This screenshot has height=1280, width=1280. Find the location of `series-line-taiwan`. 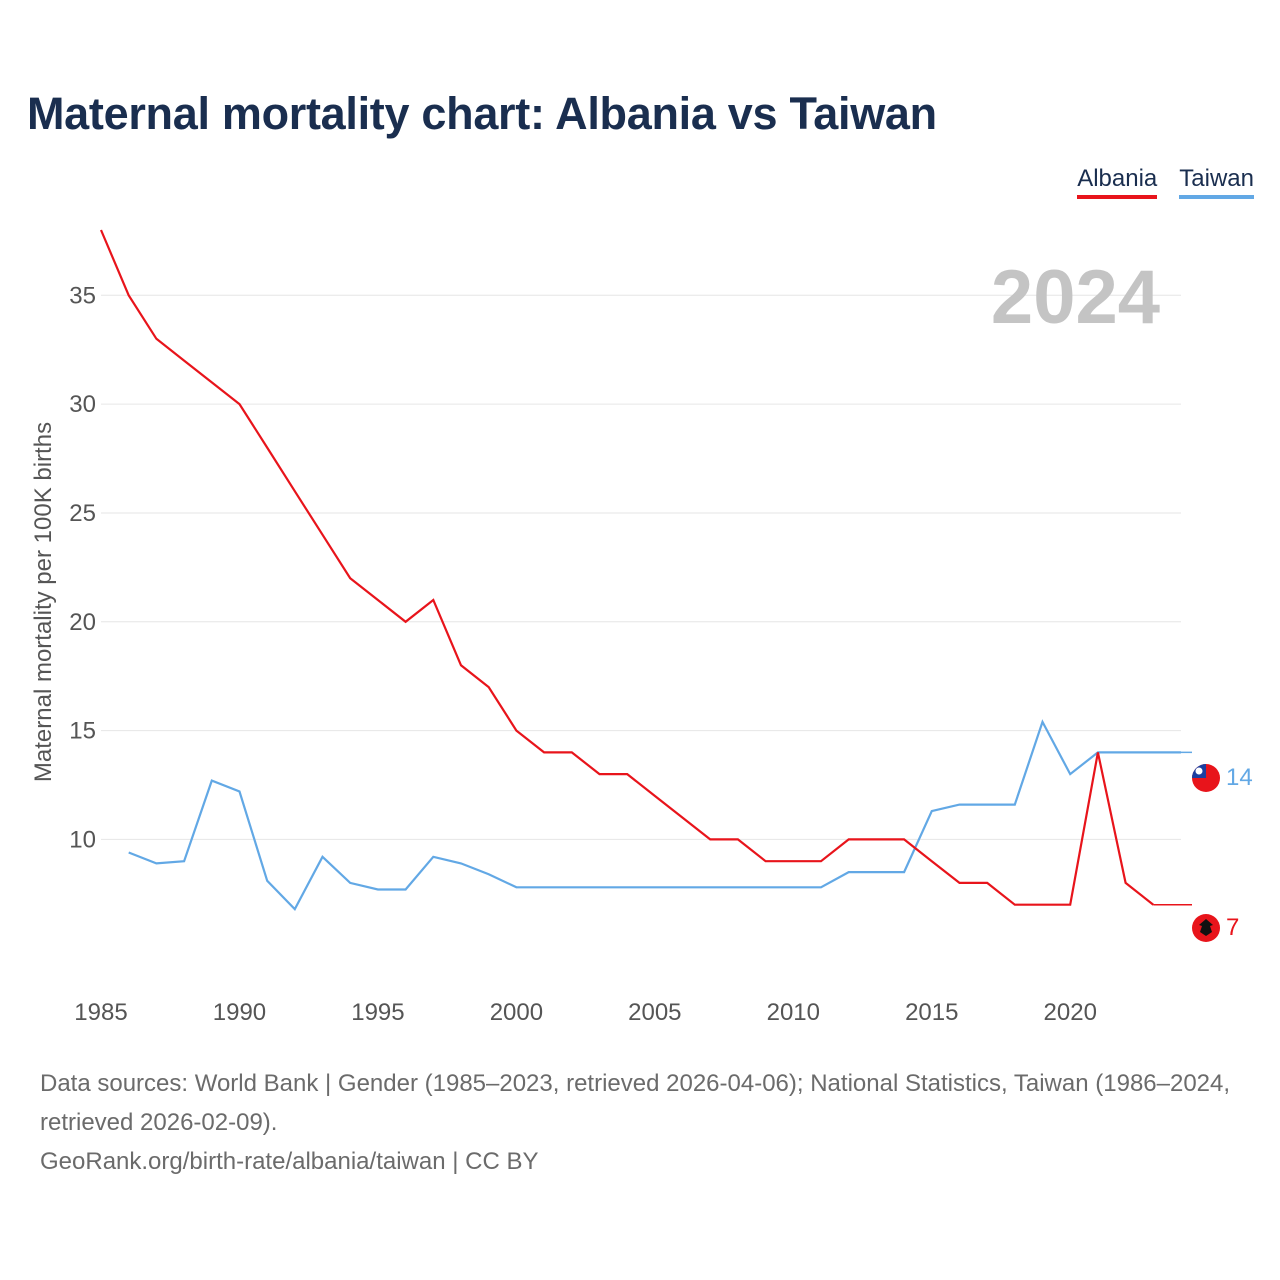

series-line-taiwan is located at coordinates (654, 815).